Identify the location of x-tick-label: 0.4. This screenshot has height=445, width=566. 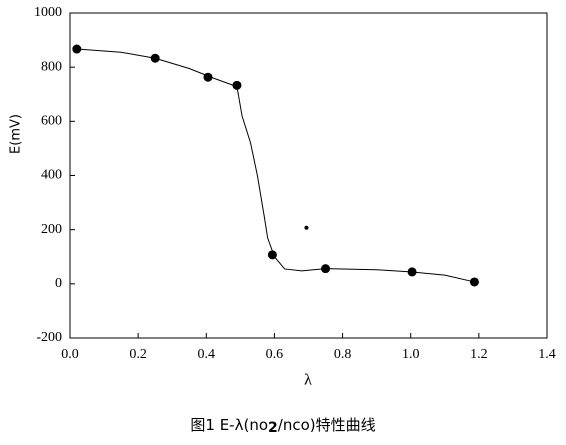
(207, 354).